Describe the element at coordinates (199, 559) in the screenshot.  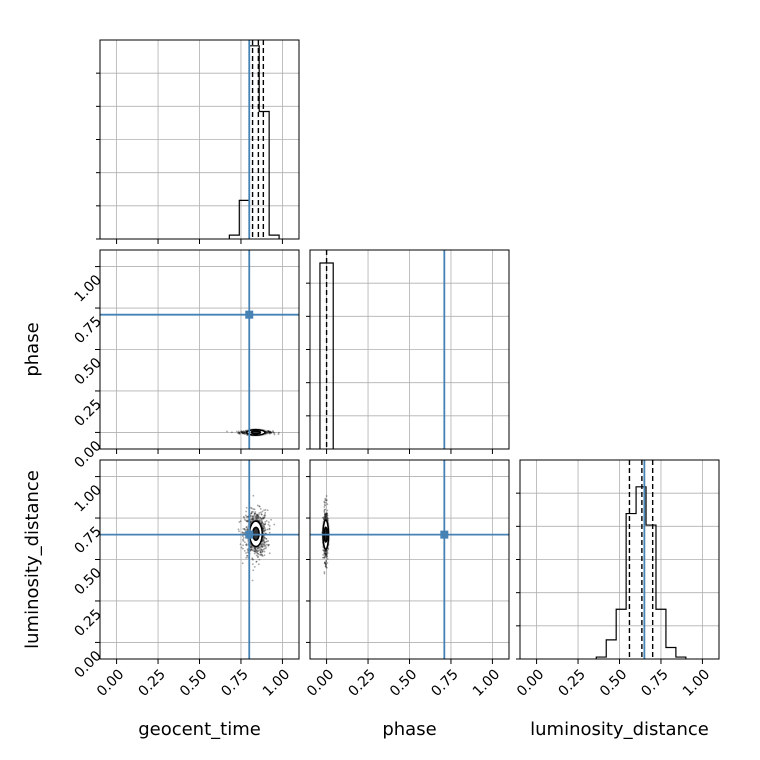
I see `scatter-panel-geocent-time-luminosity-distance` at that location.